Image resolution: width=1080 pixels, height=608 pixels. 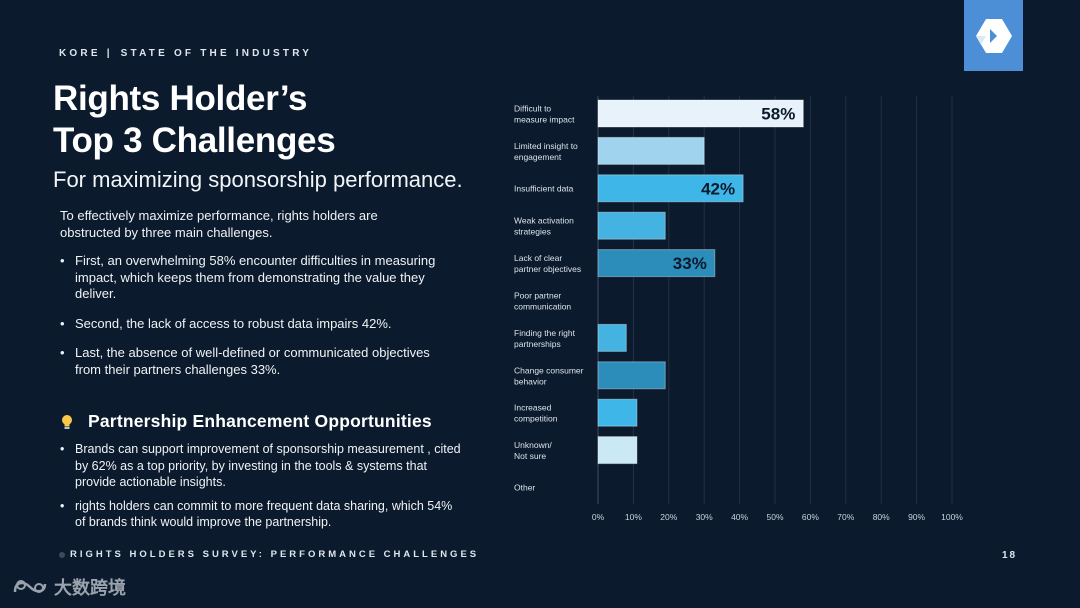 What do you see at coordinates (544, 221) in the screenshot?
I see `category-label-line: Weak activation` at bounding box center [544, 221].